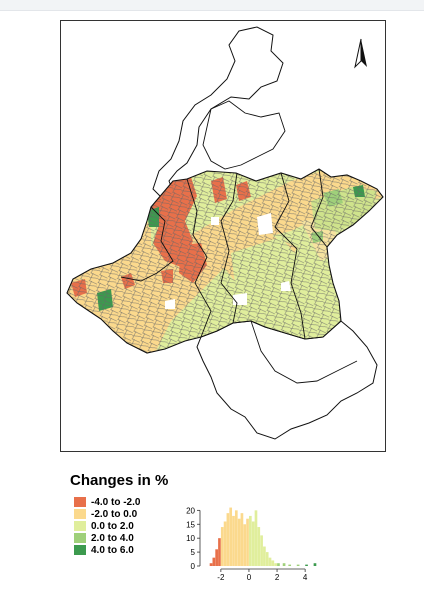 The width and height of the screenshot is (424, 595). What do you see at coordinates (244, 135) in the screenshot?
I see `northern-inner-outline` at bounding box center [244, 135].